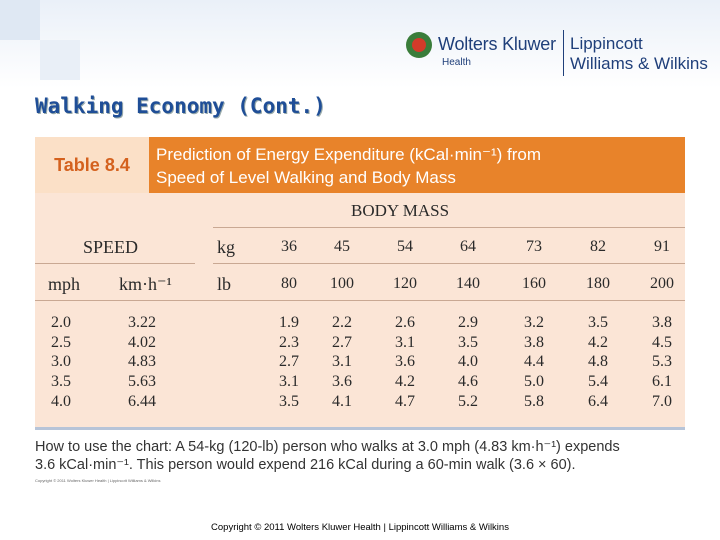 The image size is (720, 540). I want to click on energy-value: 2.9, so click(468, 322).